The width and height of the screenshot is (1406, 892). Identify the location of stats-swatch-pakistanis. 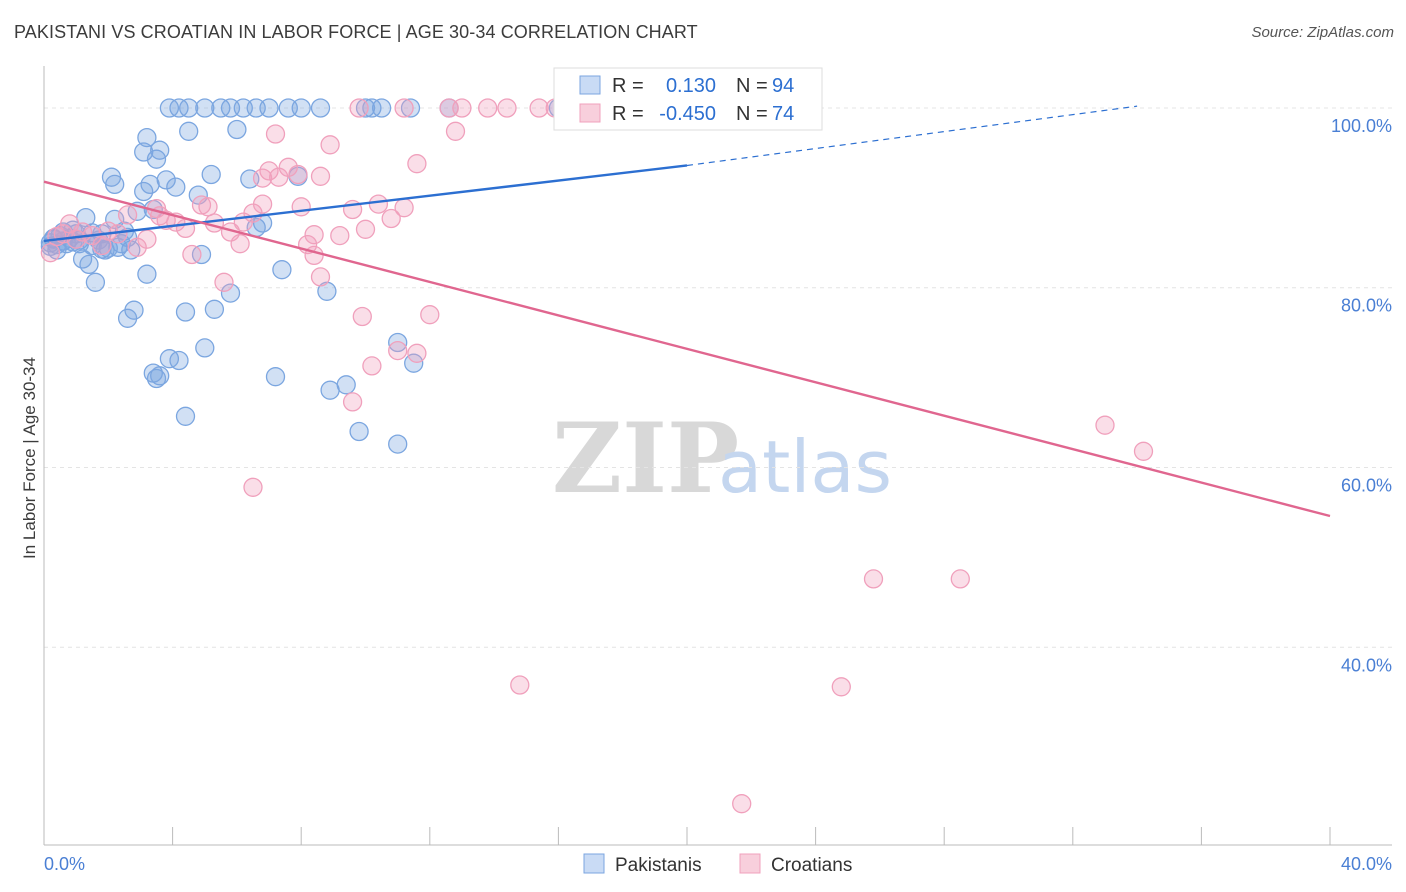
(590, 85).